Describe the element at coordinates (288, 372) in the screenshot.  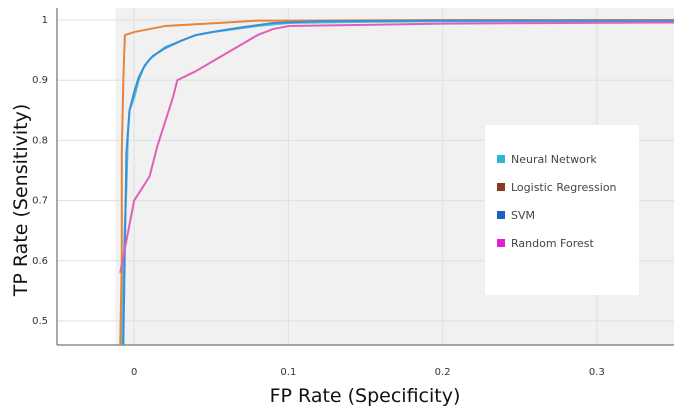
I see `x-tick-label: 0.1` at that location.